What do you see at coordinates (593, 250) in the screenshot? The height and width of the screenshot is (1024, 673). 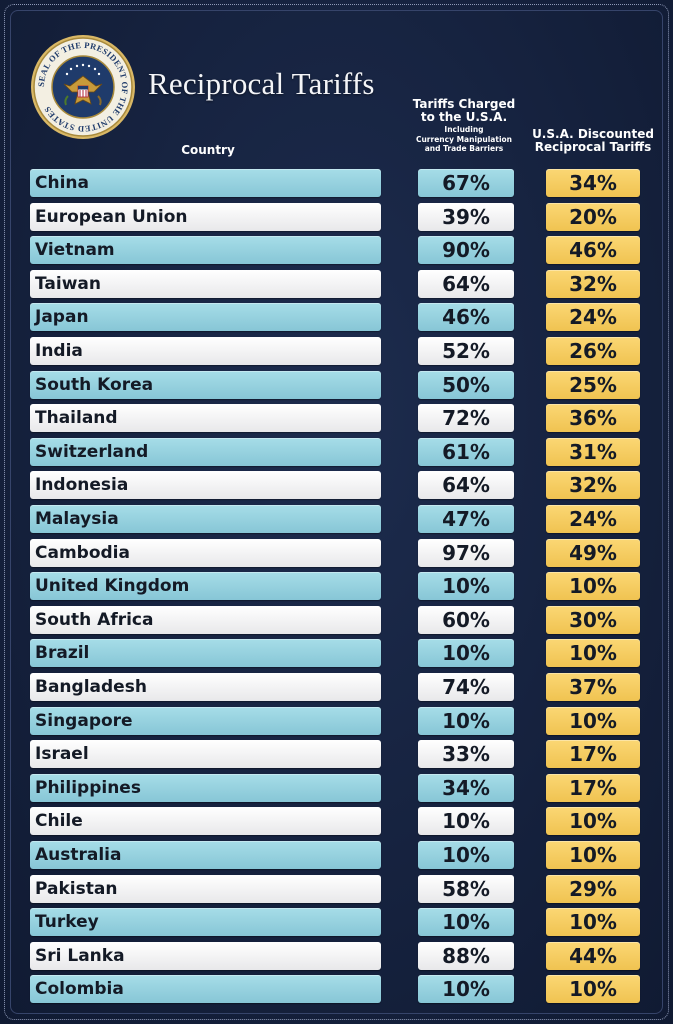 I see `discounted-tariff-cell: 46%` at bounding box center [593, 250].